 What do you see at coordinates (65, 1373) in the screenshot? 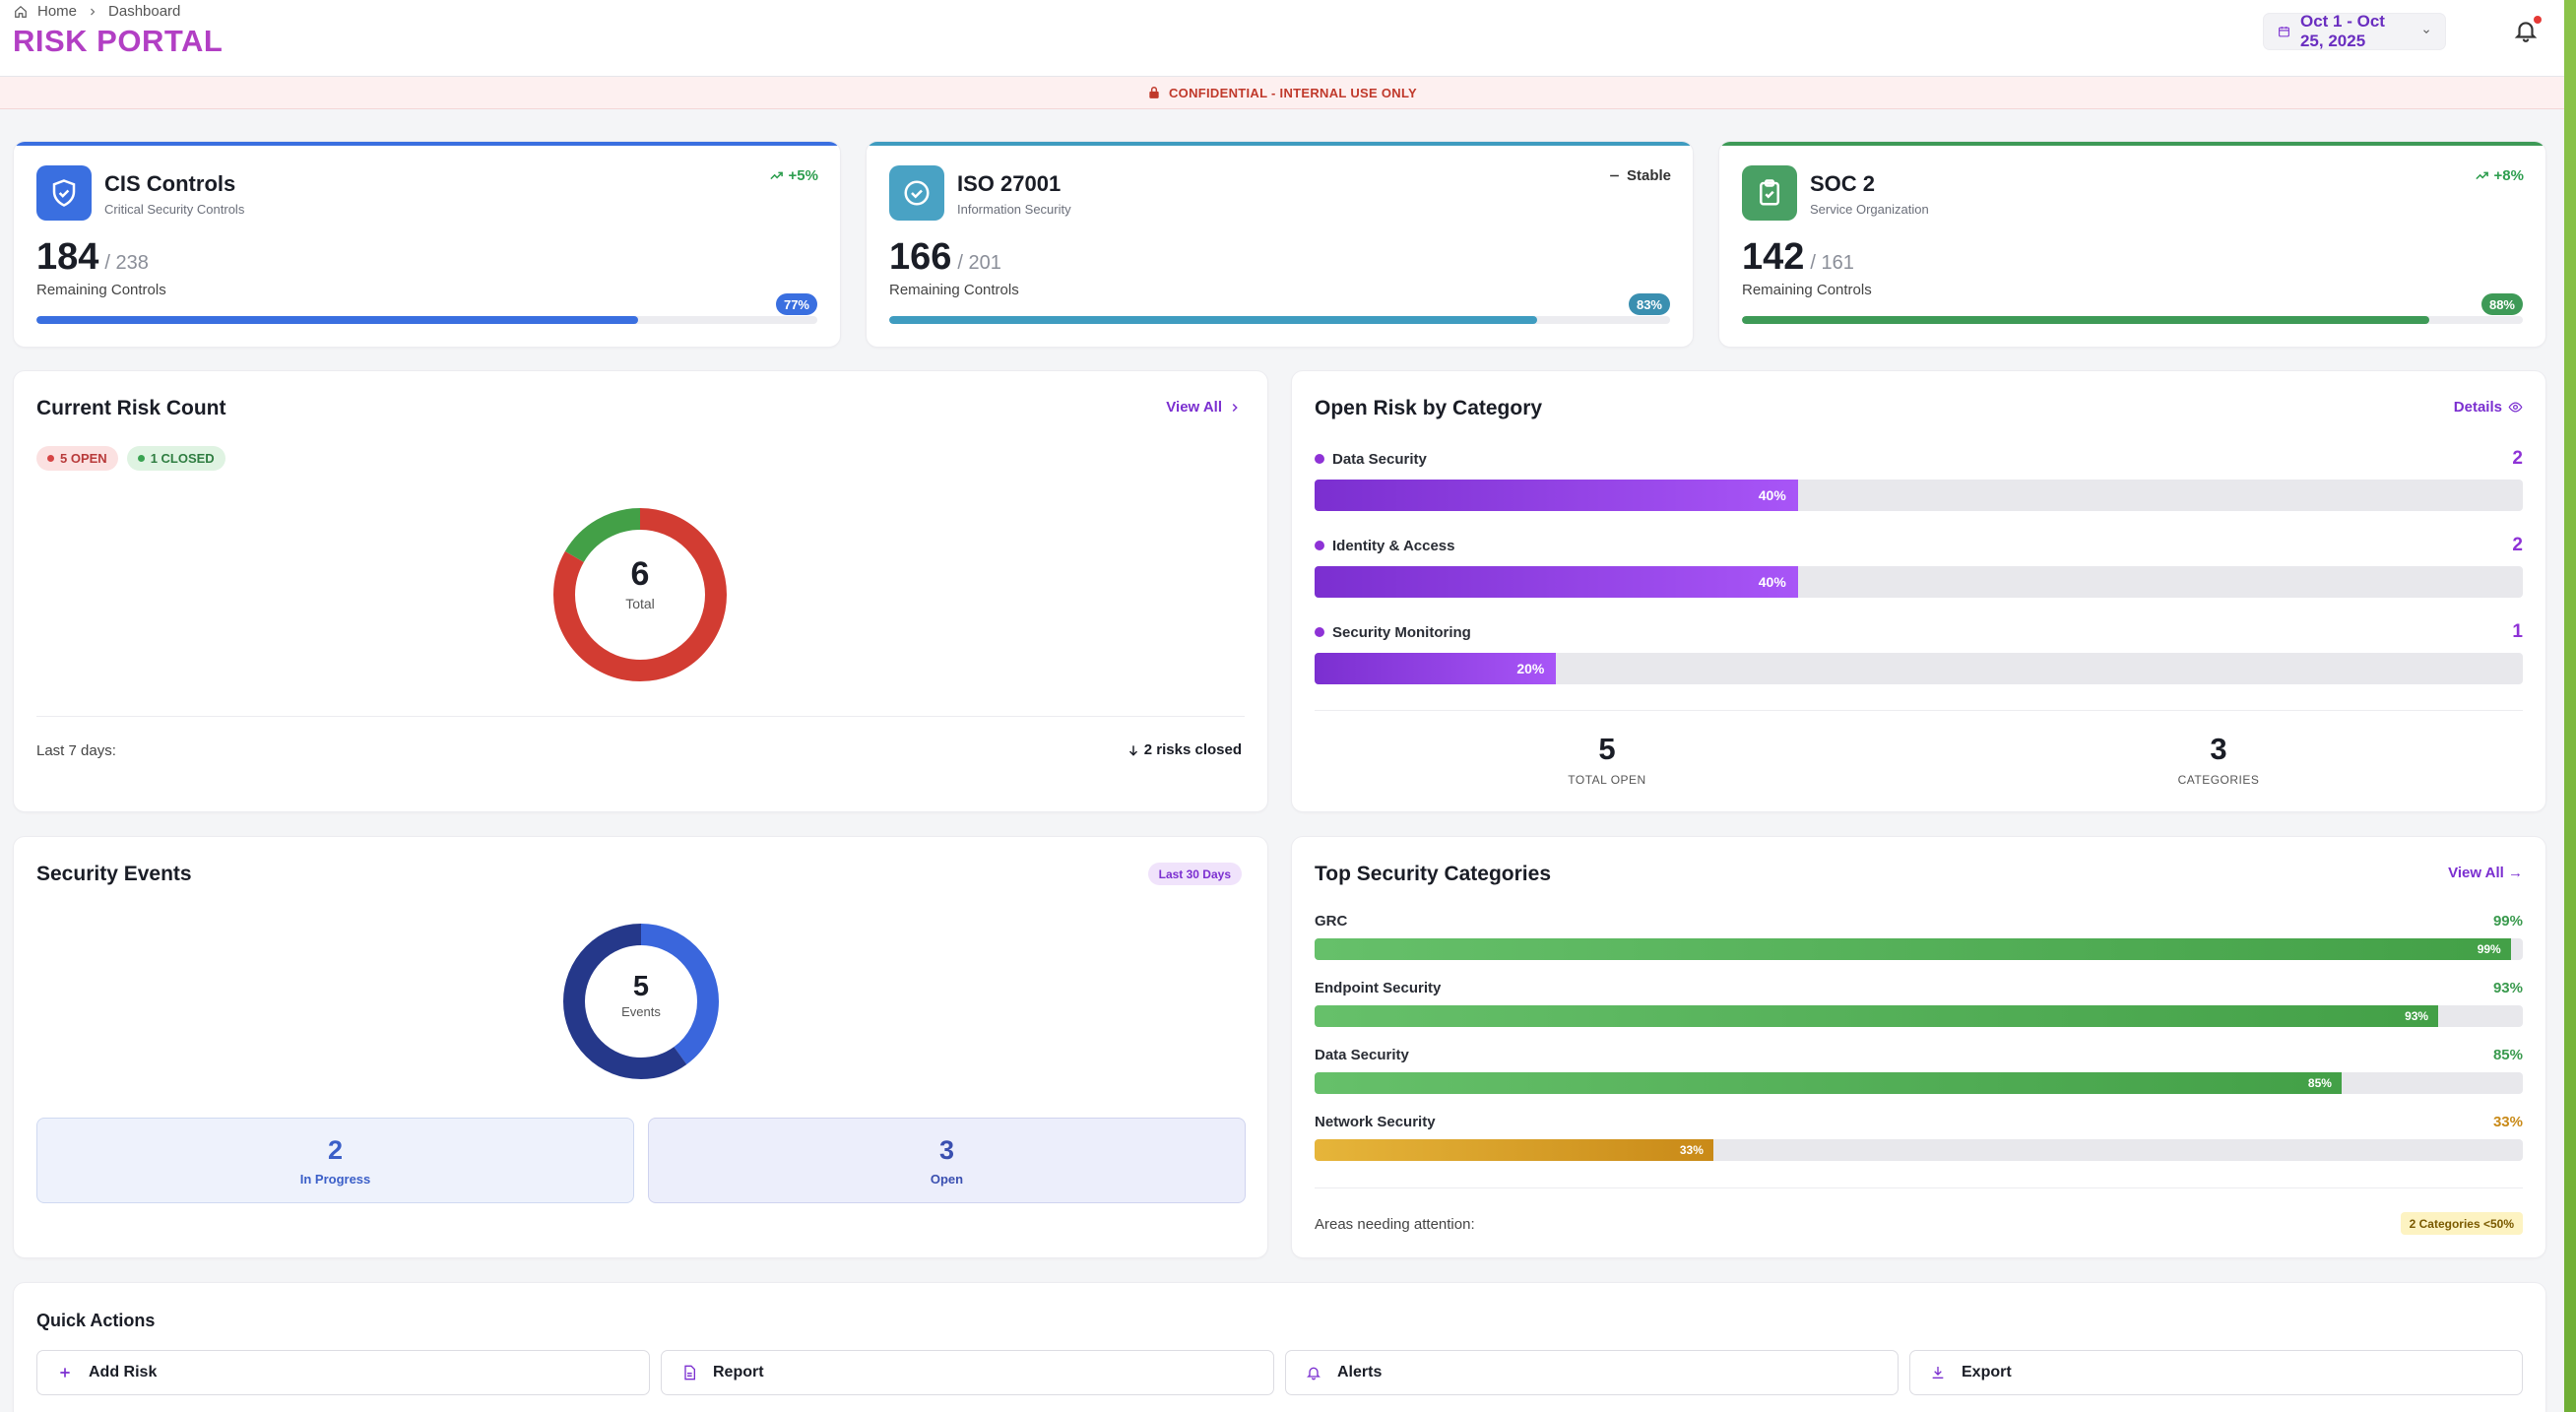
I see `plus-icon` at bounding box center [65, 1373].